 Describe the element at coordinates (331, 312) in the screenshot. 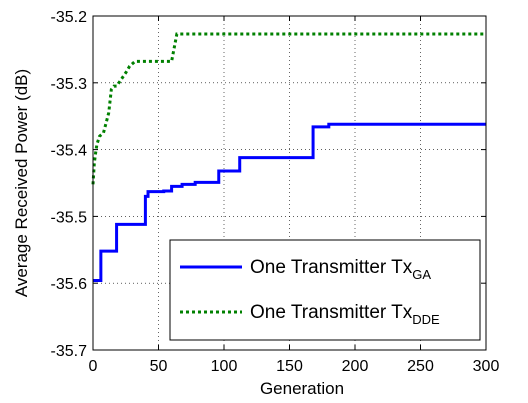

I see `legend-label-dde-main: One Transmitter Tx` at that location.